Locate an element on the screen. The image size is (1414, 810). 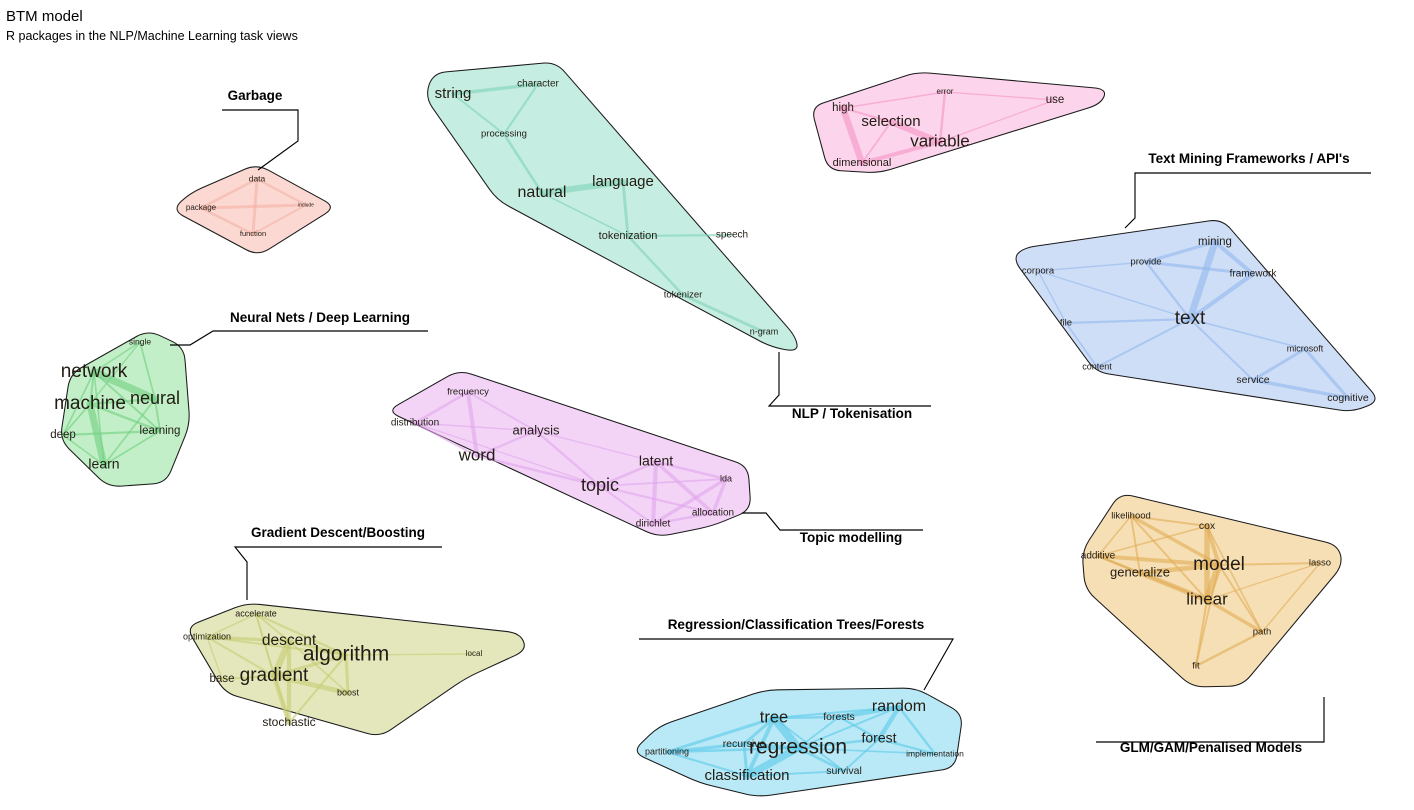
term-node-linear: linear is located at coordinates (1207, 598).